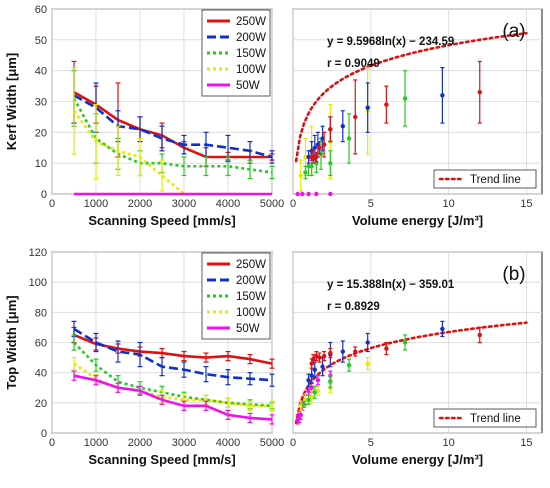 The width and height of the screenshot is (550, 488). I want to click on panel-label: (b), so click(513, 274).